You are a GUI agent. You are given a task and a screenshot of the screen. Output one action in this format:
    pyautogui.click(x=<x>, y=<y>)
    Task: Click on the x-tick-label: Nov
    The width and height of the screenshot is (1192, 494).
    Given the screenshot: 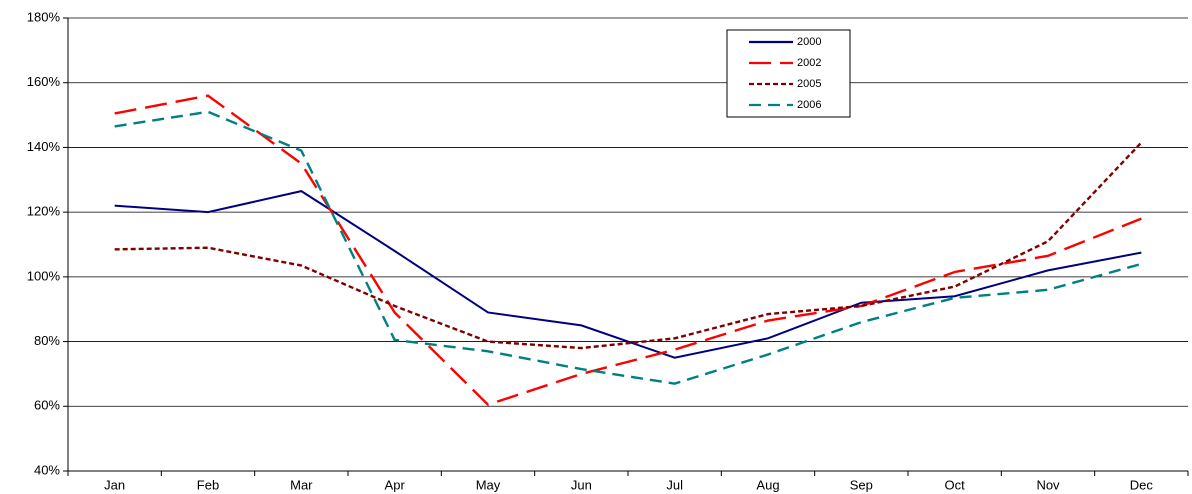 What is the action you would take?
    pyautogui.click(x=1048, y=484)
    